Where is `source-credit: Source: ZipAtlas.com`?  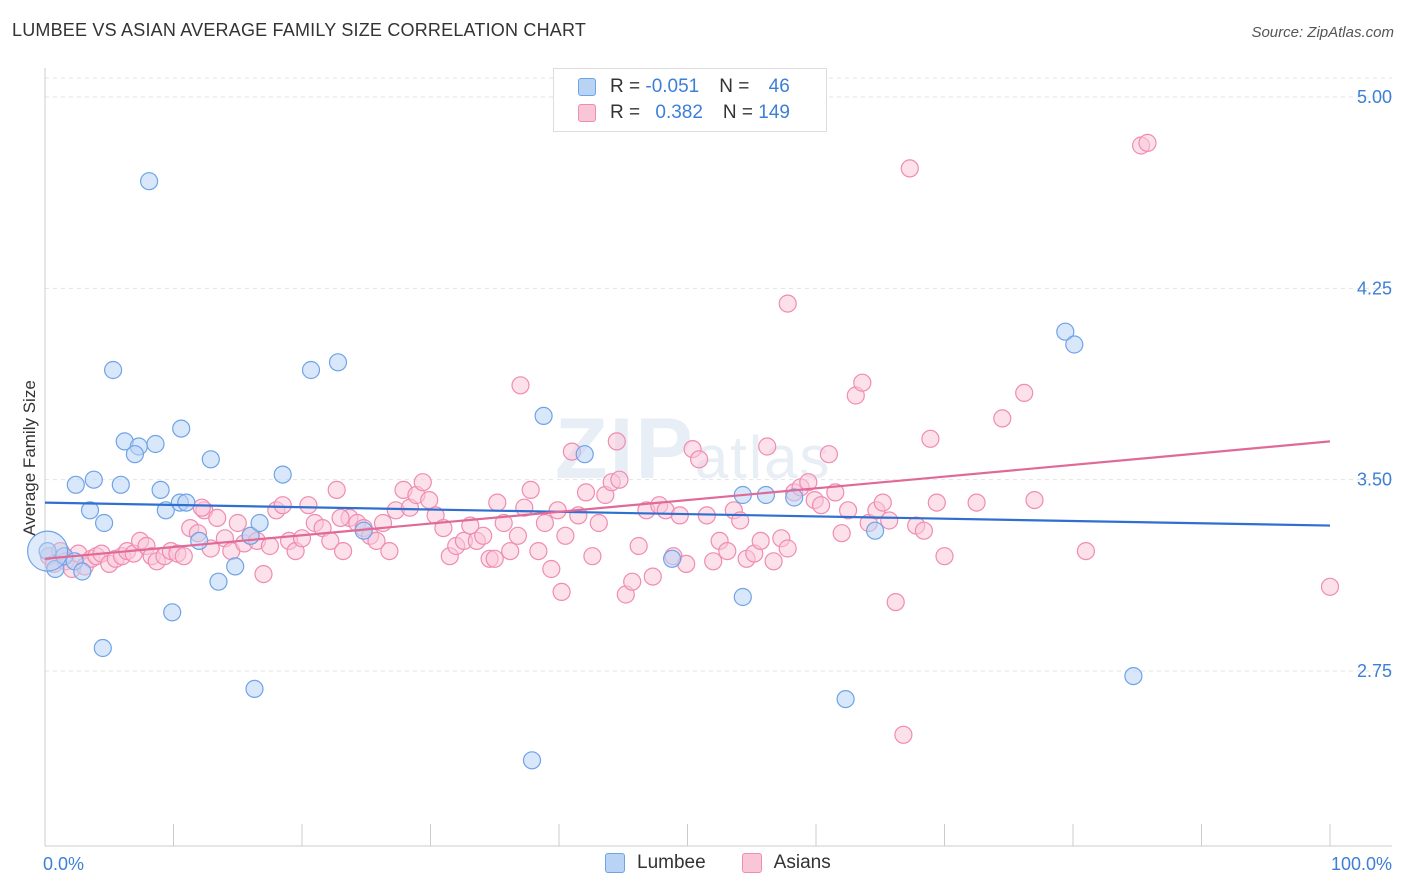 source-credit: Source: ZipAtlas.com is located at coordinates (1322, 32).